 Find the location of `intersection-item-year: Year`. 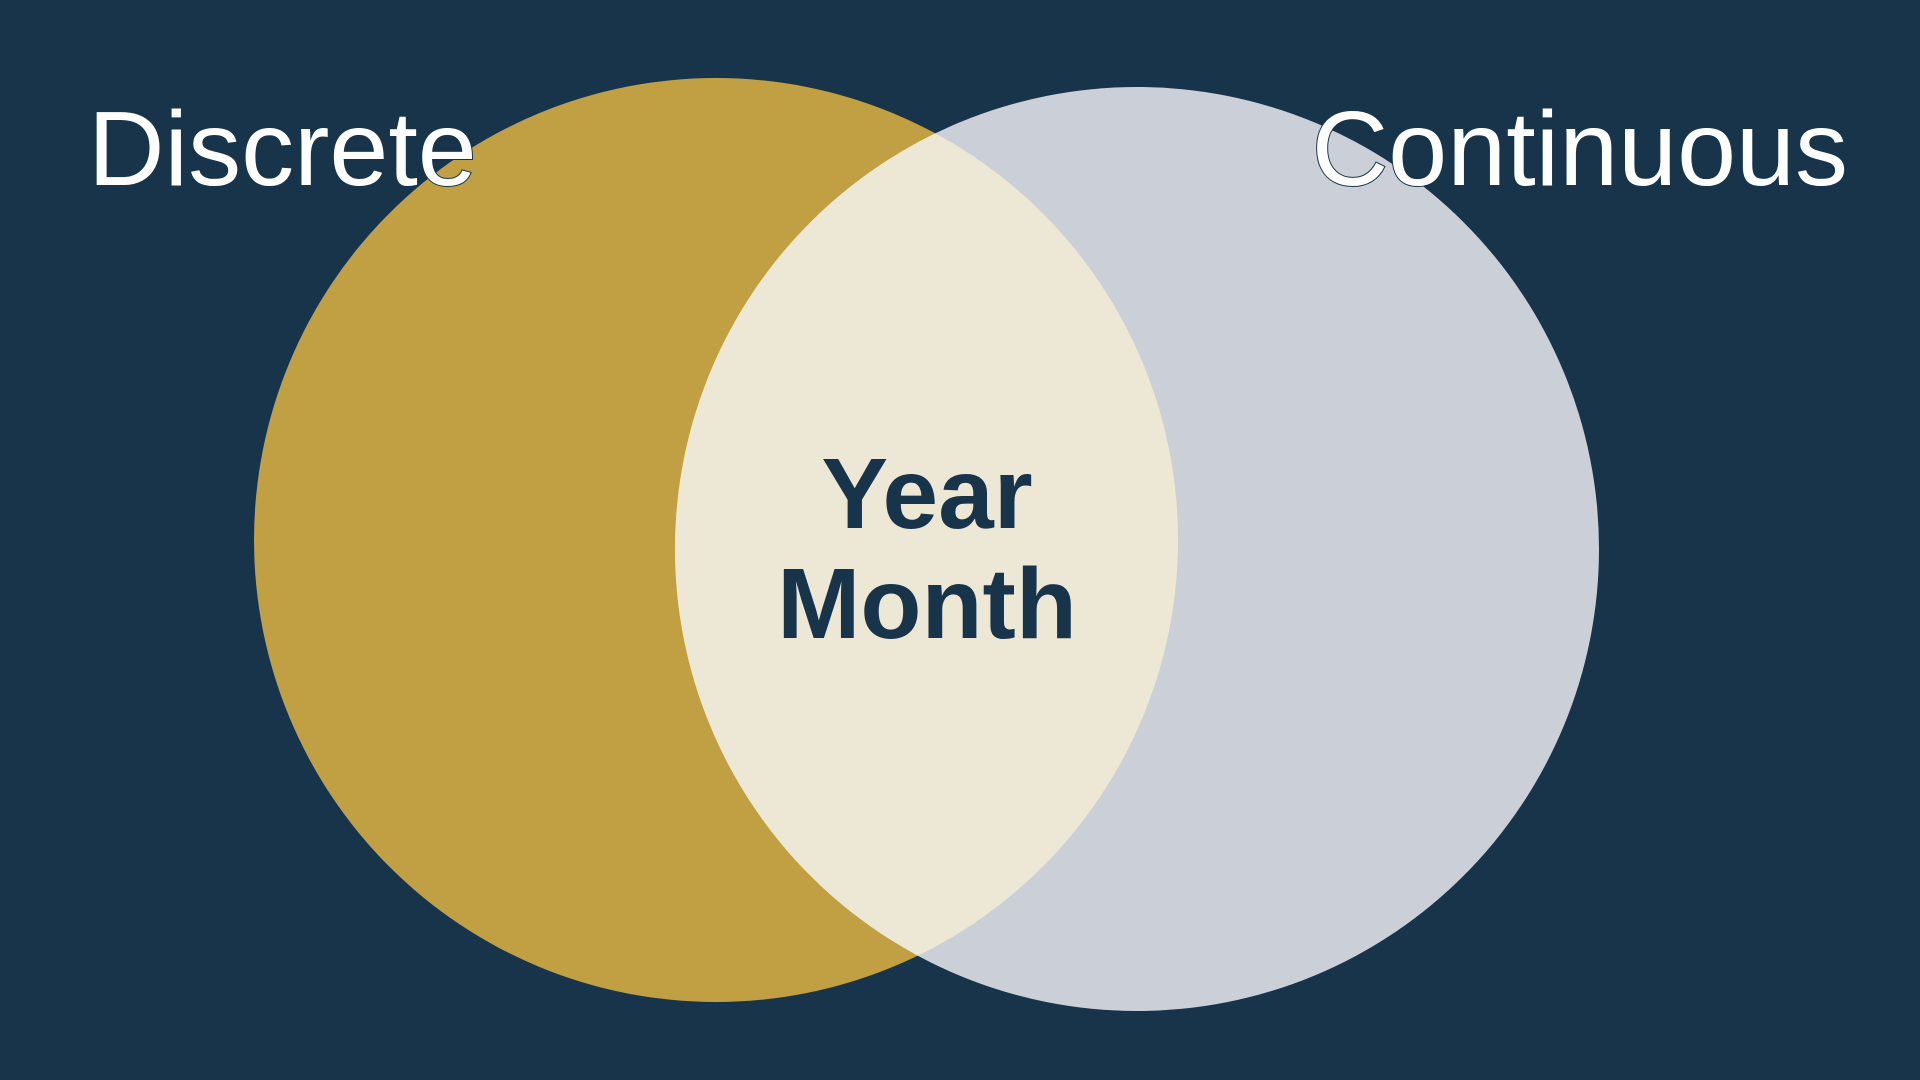

intersection-item-year: Year is located at coordinates (926, 494).